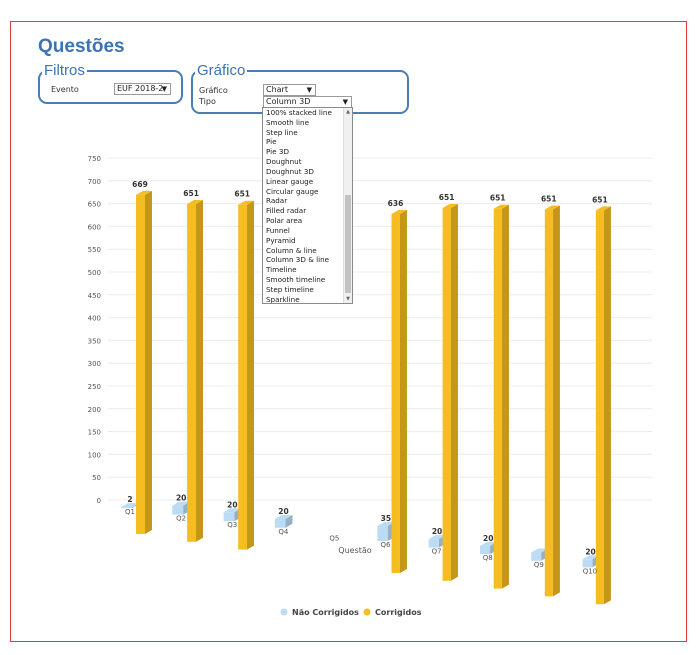 The height and width of the screenshot is (655, 700). I want to click on y-tick-label: 50, so click(96, 478).